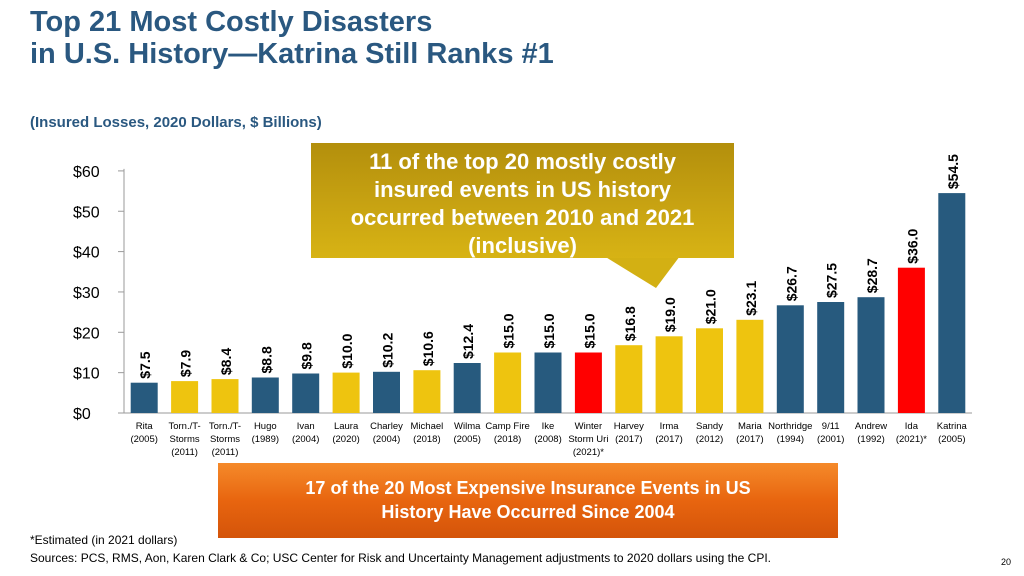 The image size is (1024, 576). Describe the element at coordinates (629, 426) in the screenshot. I see `x-tick-label: Harvey` at that location.